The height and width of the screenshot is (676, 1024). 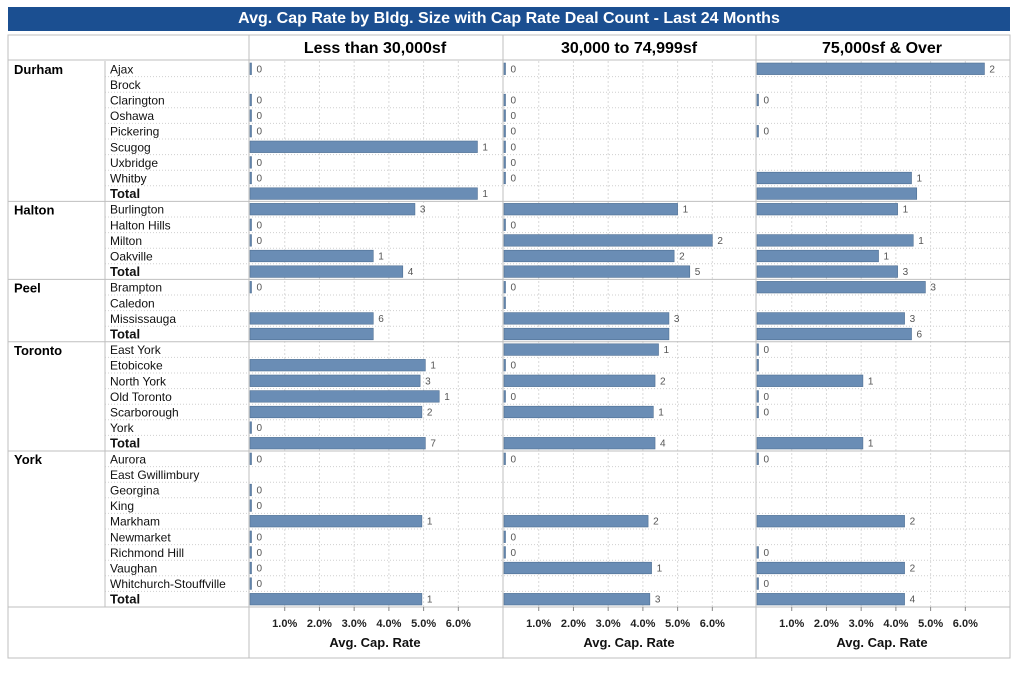 I want to click on row-label: Ajax, so click(x=121, y=69).